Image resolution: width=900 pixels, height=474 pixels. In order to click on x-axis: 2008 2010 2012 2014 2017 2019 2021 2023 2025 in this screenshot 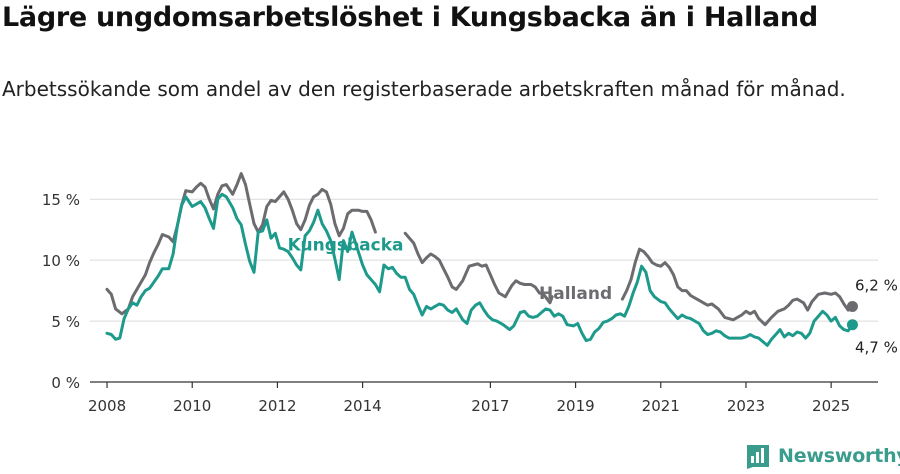, I will do `click(469, 398)`.